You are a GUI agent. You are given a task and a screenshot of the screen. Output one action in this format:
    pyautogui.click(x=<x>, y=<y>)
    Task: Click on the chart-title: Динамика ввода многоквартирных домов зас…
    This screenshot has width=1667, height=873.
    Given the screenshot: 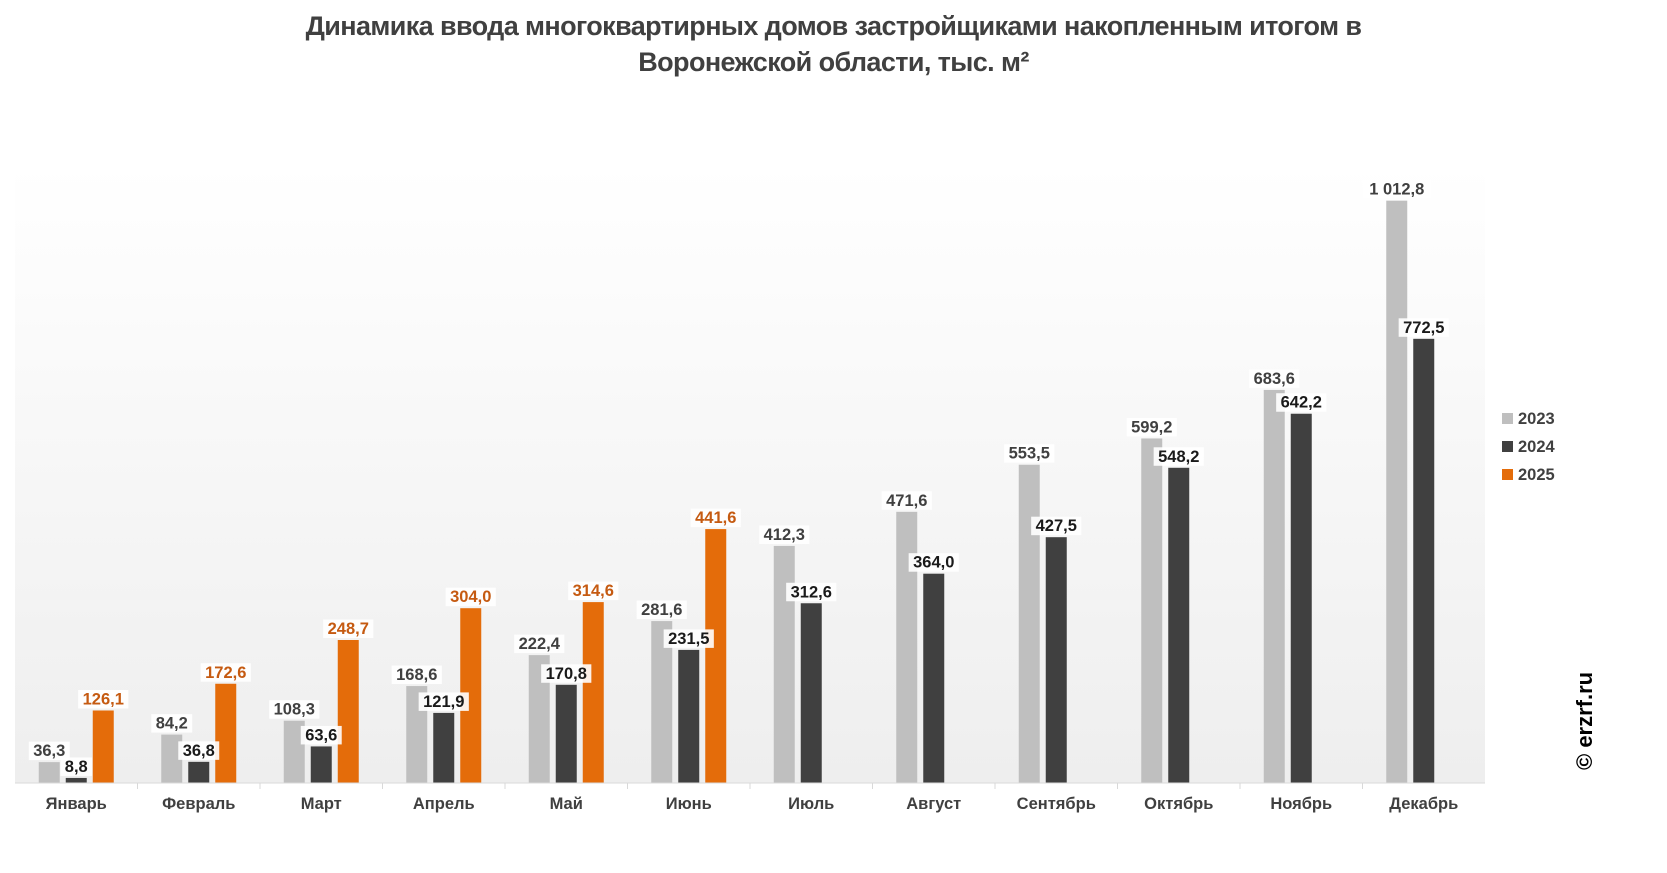 What is the action you would take?
    pyautogui.click(x=833, y=44)
    